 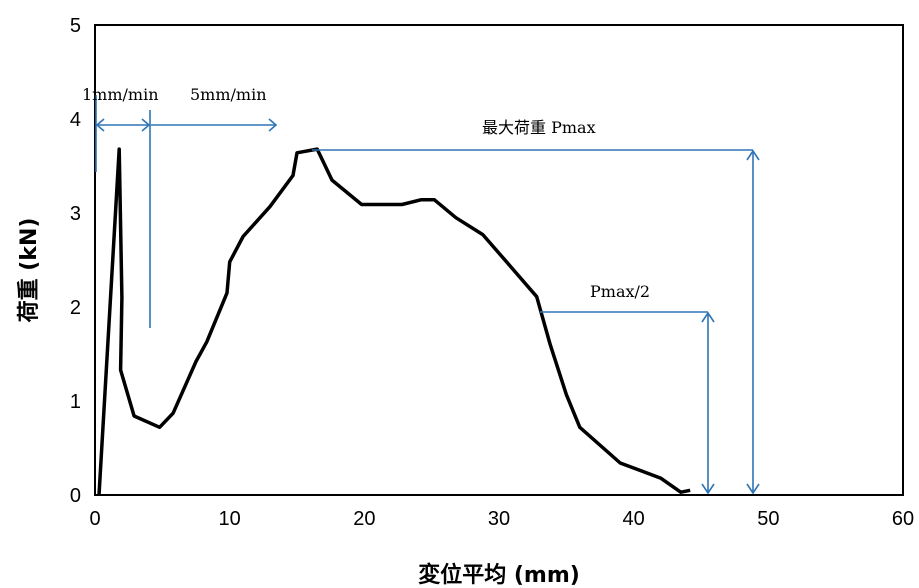 I want to click on y-tick-label: 5, so click(x=75, y=26).